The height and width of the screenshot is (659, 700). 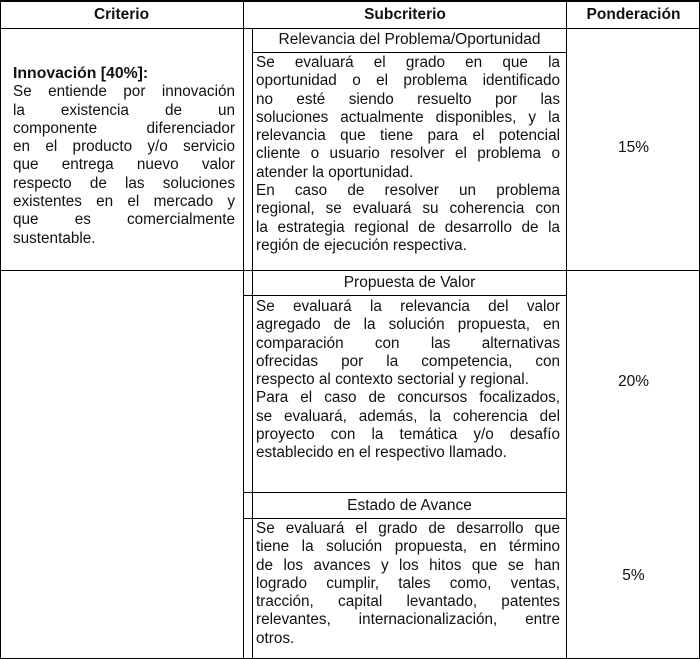 I want to click on text-line: Se evaluará el grado en que la, so click(x=408, y=62).